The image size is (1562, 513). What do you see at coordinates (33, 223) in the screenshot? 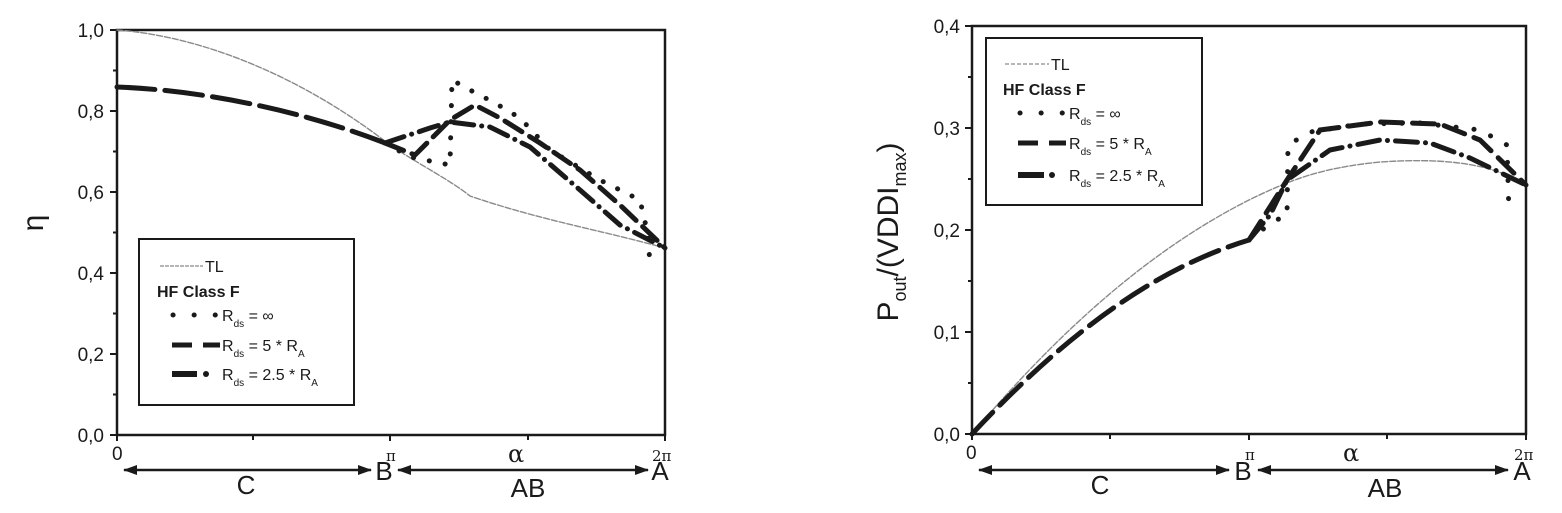
I see `y-axis-title: η` at bounding box center [33, 223].